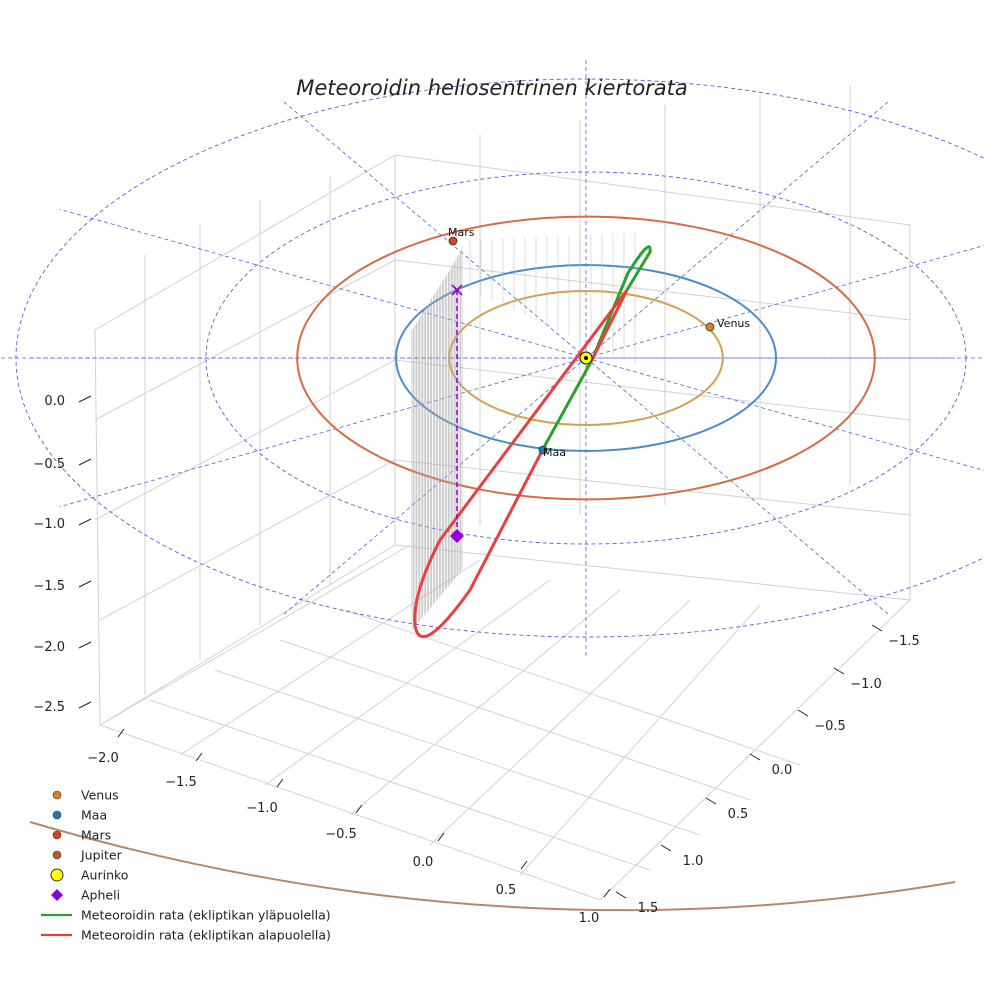  I want to click on sun-center, so click(586, 358).